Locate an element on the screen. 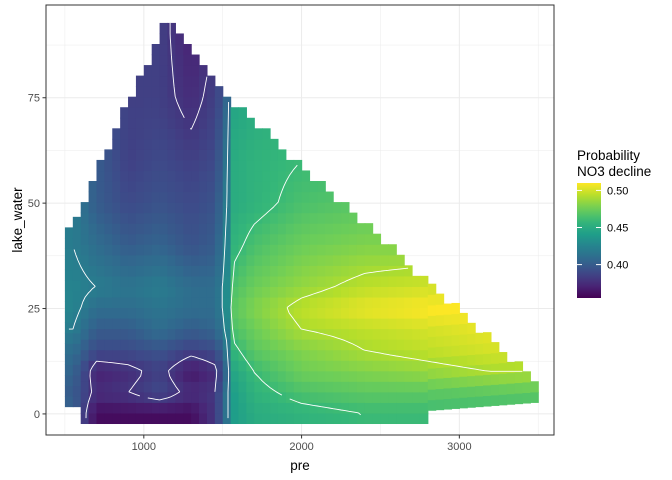 The height and width of the screenshot is (480, 672). legend-break-label: 0.50 is located at coordinates (617, 191).